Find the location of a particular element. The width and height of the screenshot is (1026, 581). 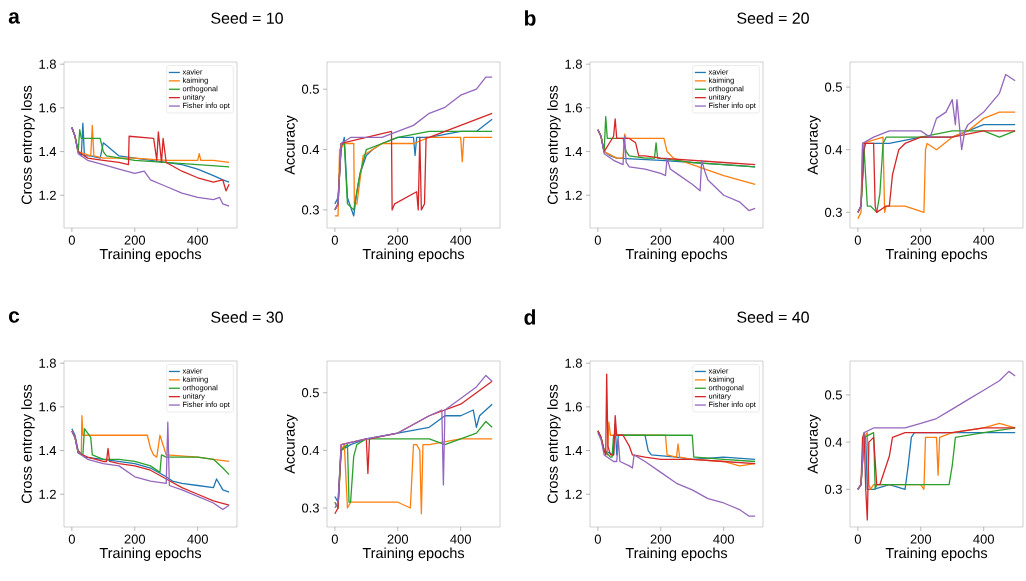

text: d is located at coordinates (530, 317).